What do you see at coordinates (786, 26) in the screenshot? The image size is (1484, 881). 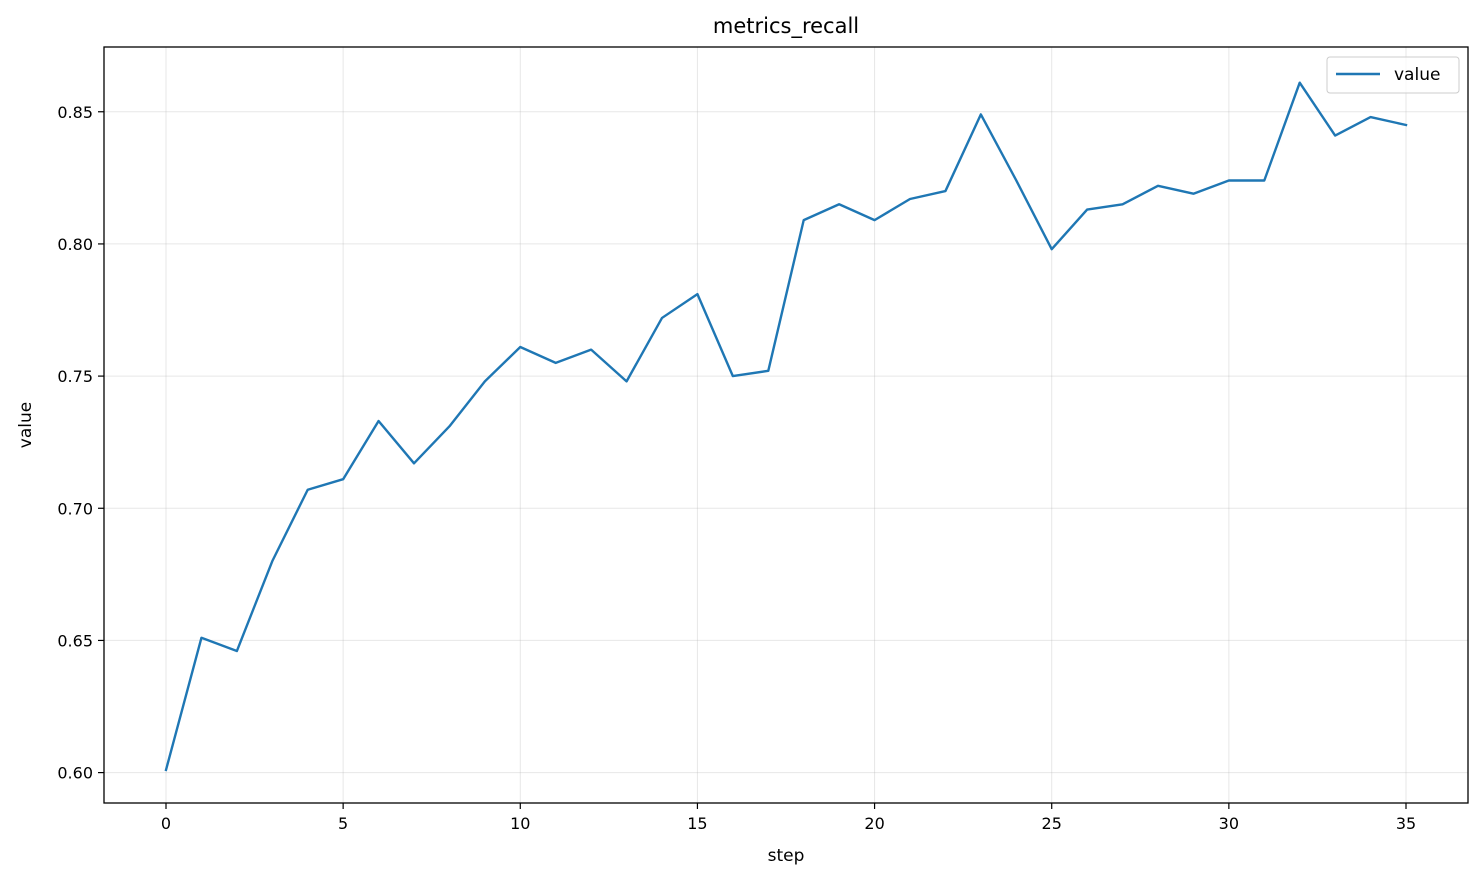 I see `chart-title: metrics_recall` at bounding box center [786, 26].